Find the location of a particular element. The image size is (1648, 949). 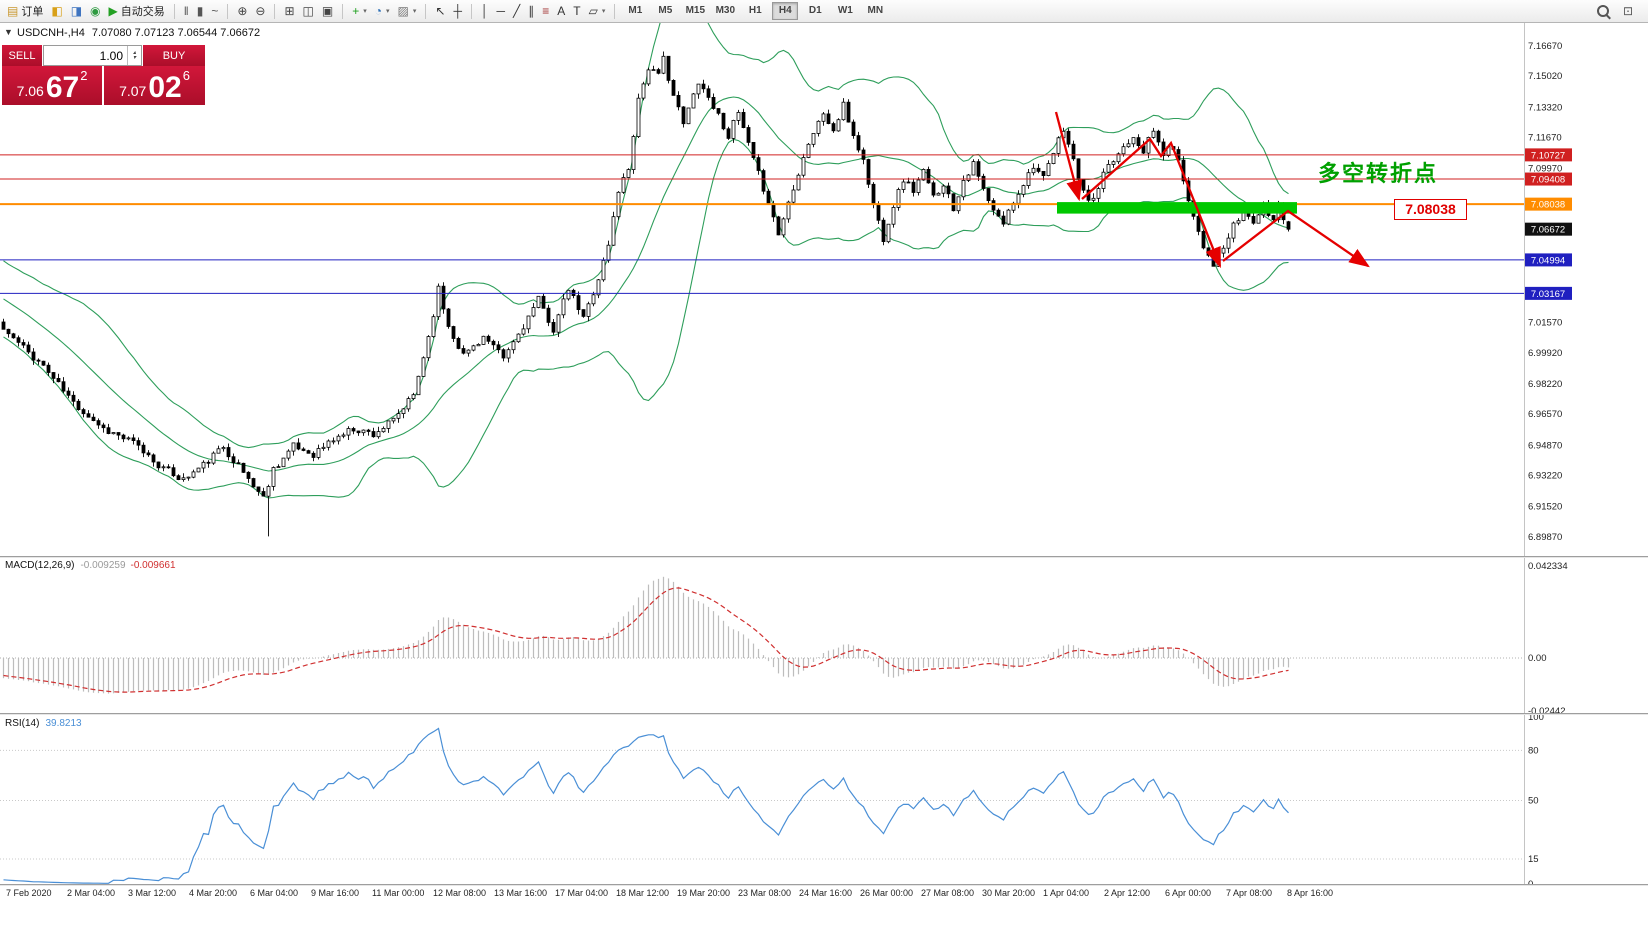

timeframe-button-d1: D1 is located at coordinates (815, 10).